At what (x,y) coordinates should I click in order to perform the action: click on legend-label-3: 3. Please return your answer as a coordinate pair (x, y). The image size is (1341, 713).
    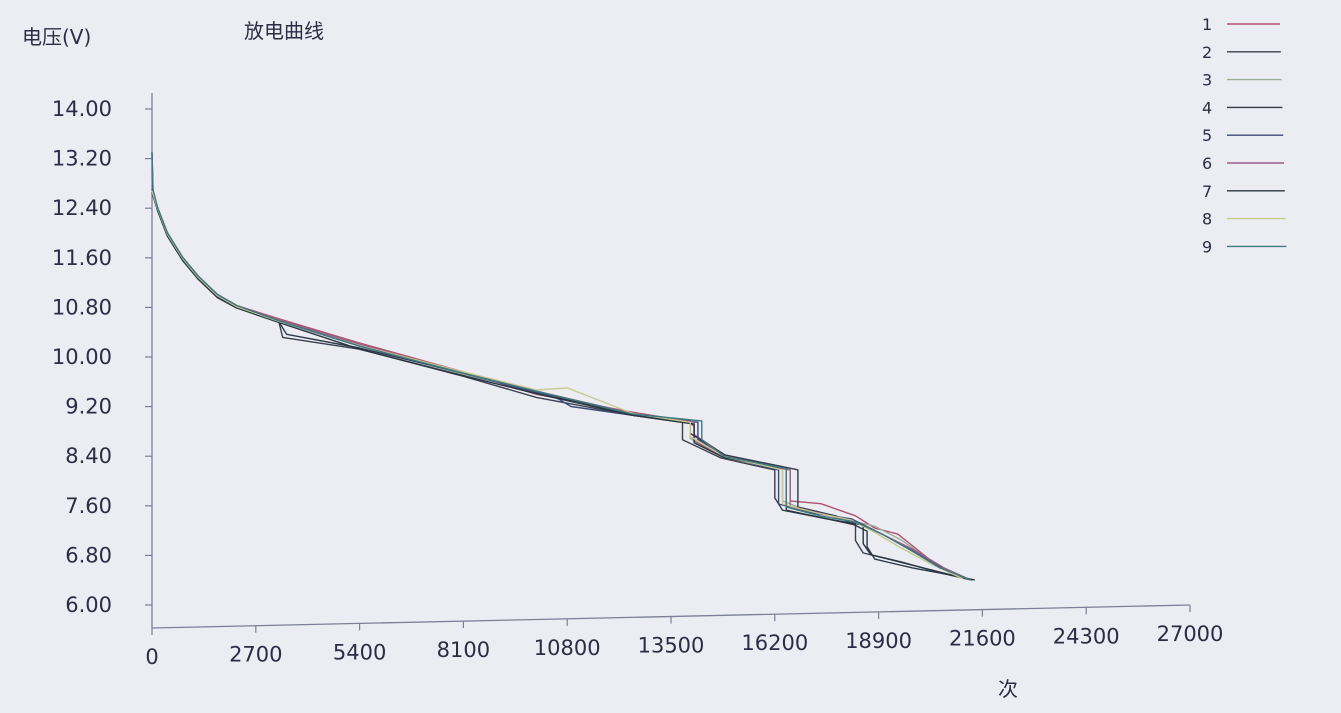
    Looking at the image, I should click on (1207, 80).